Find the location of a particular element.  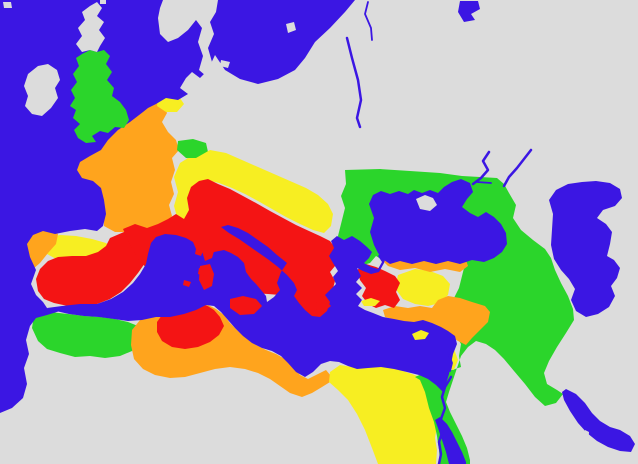

region-iberia-red is located at coordinates (95, 268).